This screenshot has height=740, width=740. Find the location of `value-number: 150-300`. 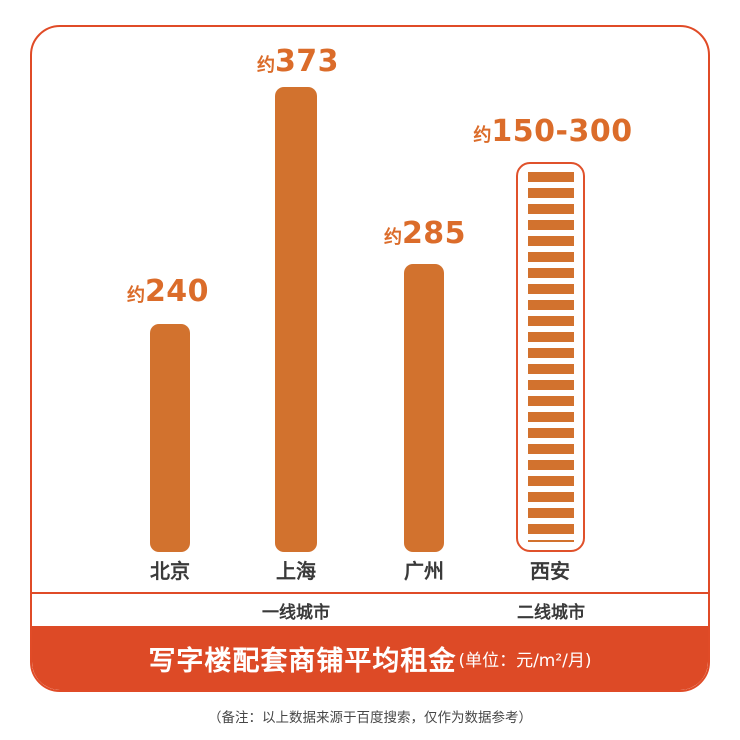

value-number: 150-300 is located at coordinates (562, 131).